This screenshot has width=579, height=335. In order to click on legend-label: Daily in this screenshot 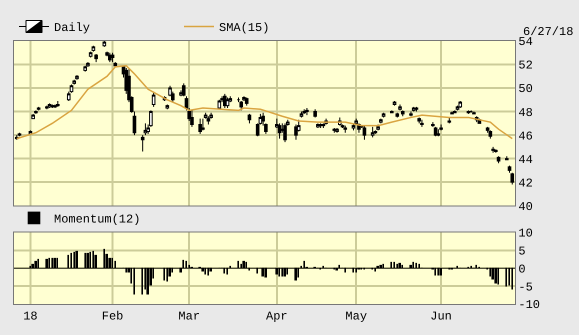, I will do `click(72, 28)`.